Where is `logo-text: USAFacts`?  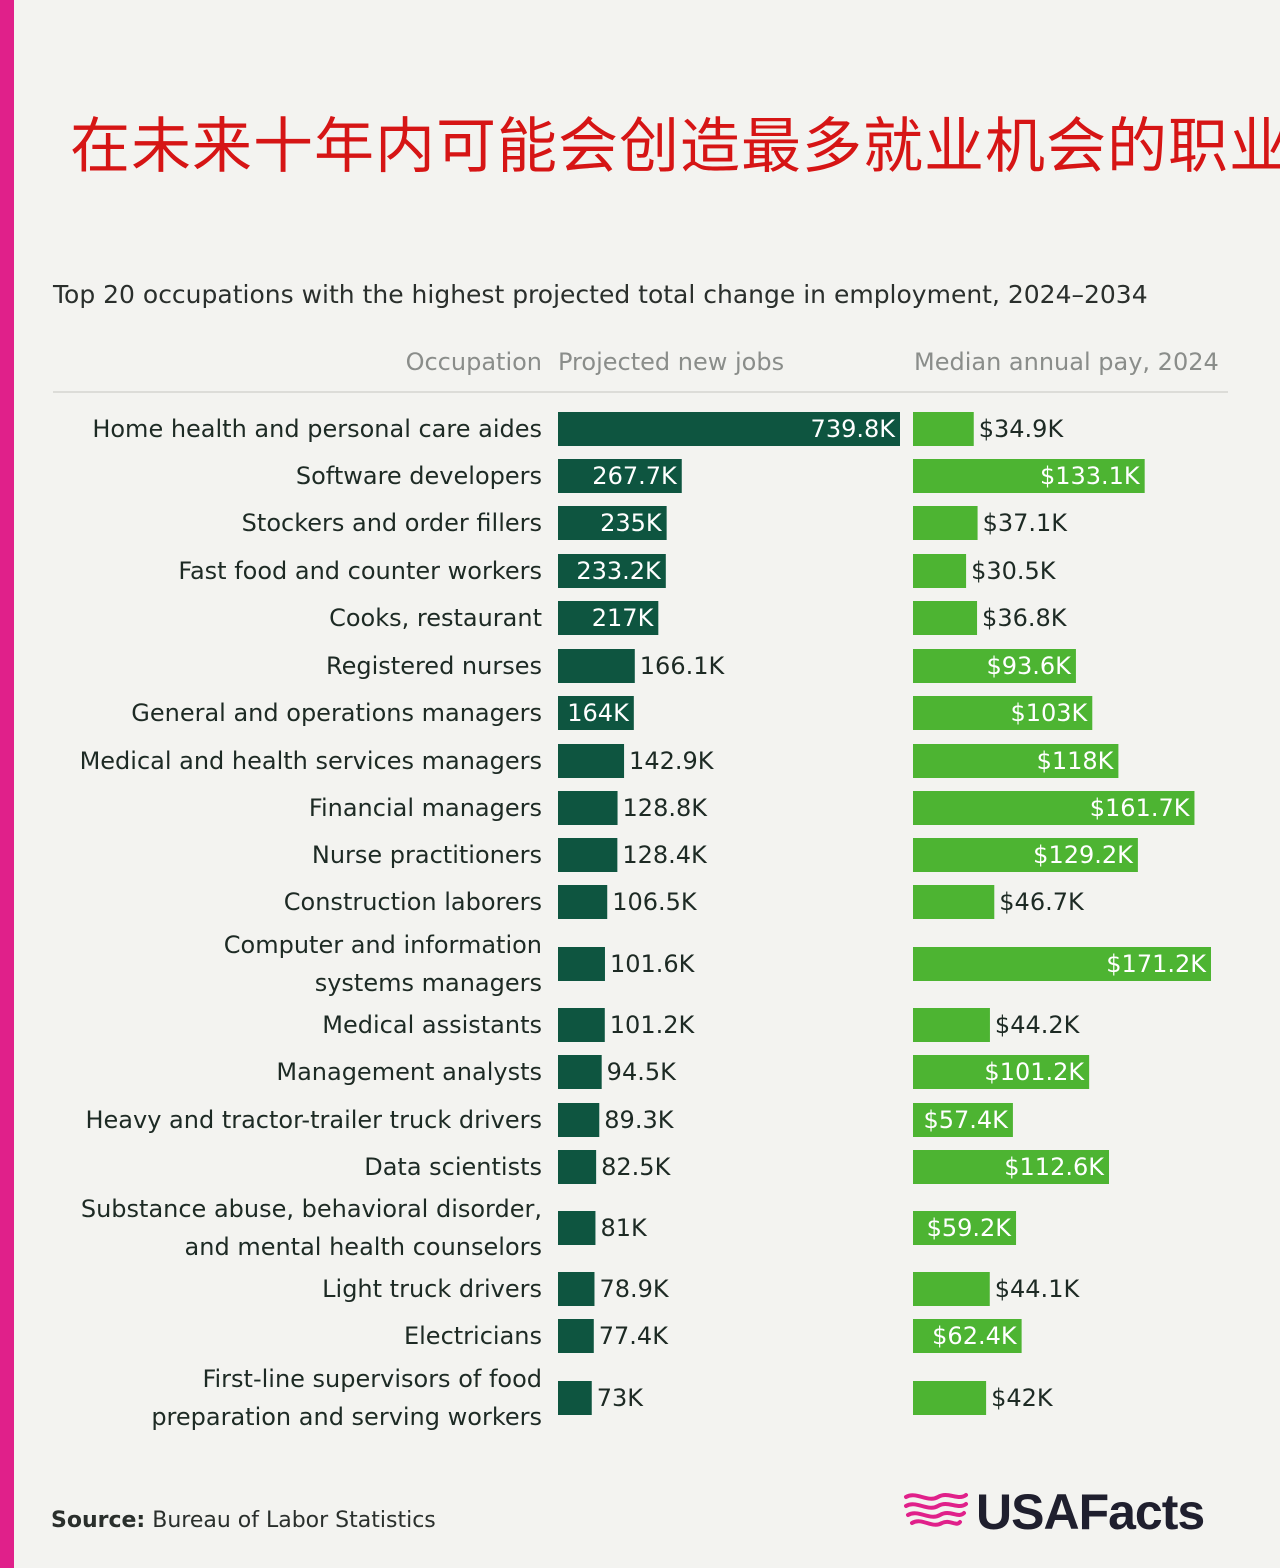 logo-text: USAFacts is located at coordinates (1090, 1512).